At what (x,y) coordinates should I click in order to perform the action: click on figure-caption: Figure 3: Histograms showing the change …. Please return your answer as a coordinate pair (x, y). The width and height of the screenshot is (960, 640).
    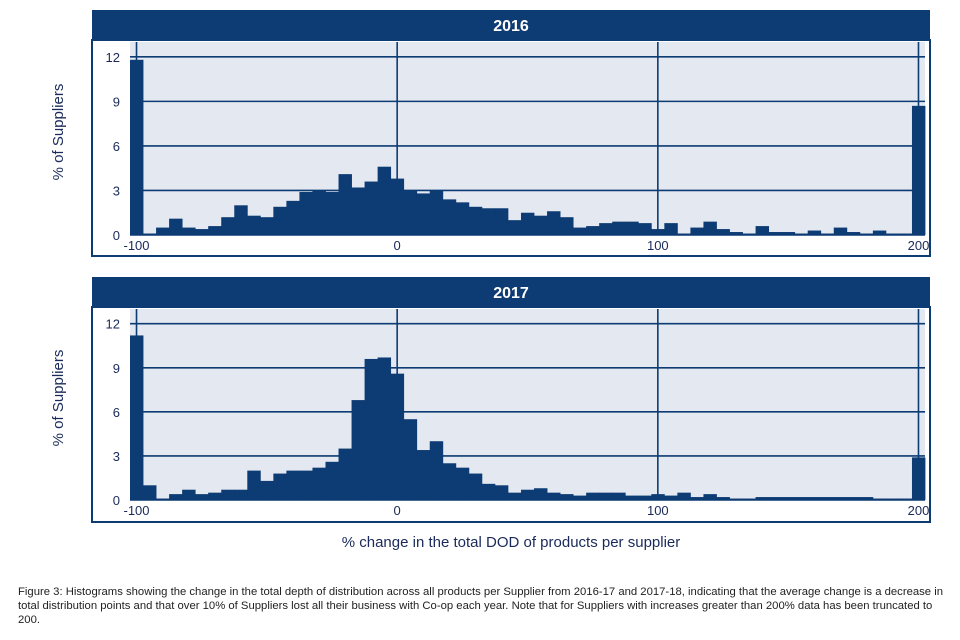
    Looking at the image, I should click on (481, 606).